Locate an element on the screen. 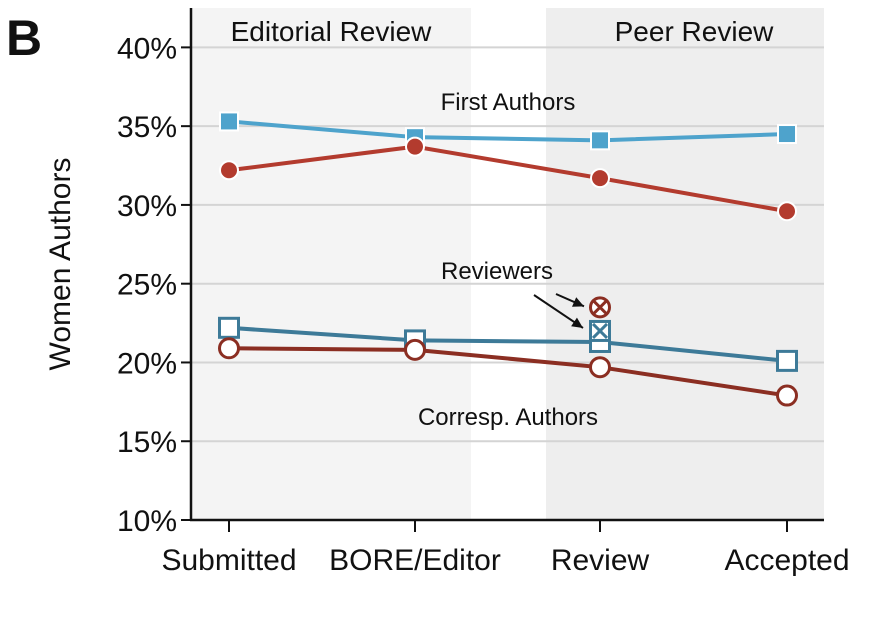 The height and width of the screenshot is (618, 872). y-tick-label: 25% is located at coordinates (147, 285).